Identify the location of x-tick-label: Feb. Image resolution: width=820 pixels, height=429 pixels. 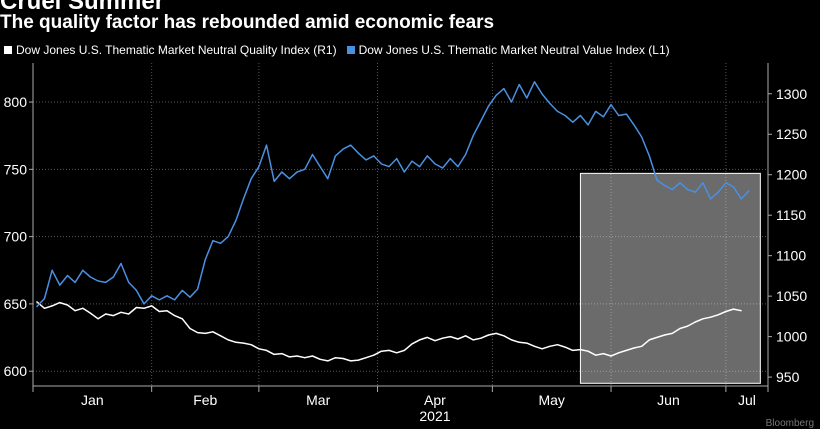
(205, 400).